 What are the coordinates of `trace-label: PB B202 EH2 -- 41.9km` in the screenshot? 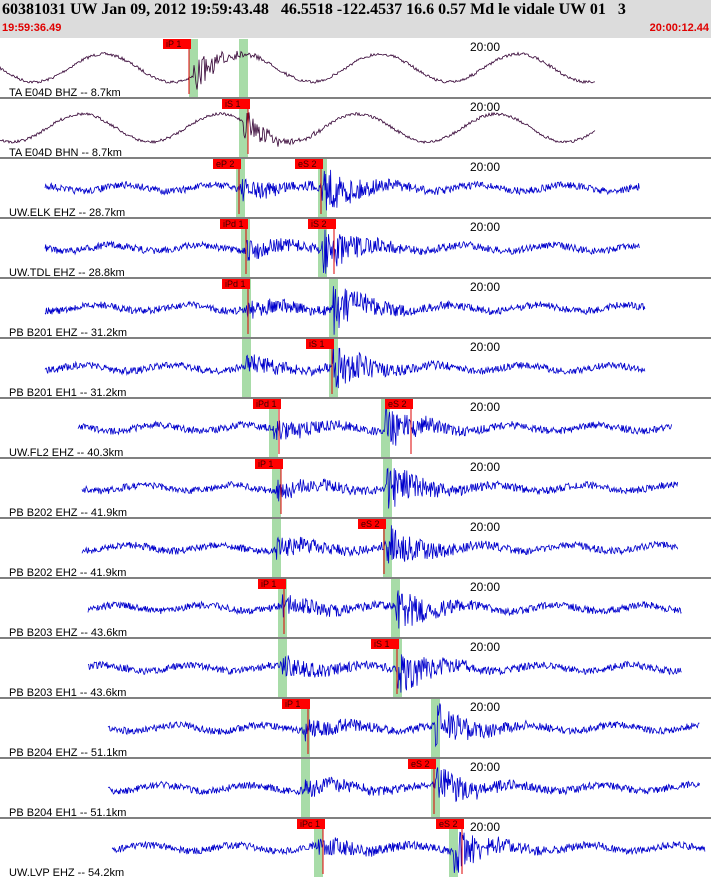 It's located at (67, 573).